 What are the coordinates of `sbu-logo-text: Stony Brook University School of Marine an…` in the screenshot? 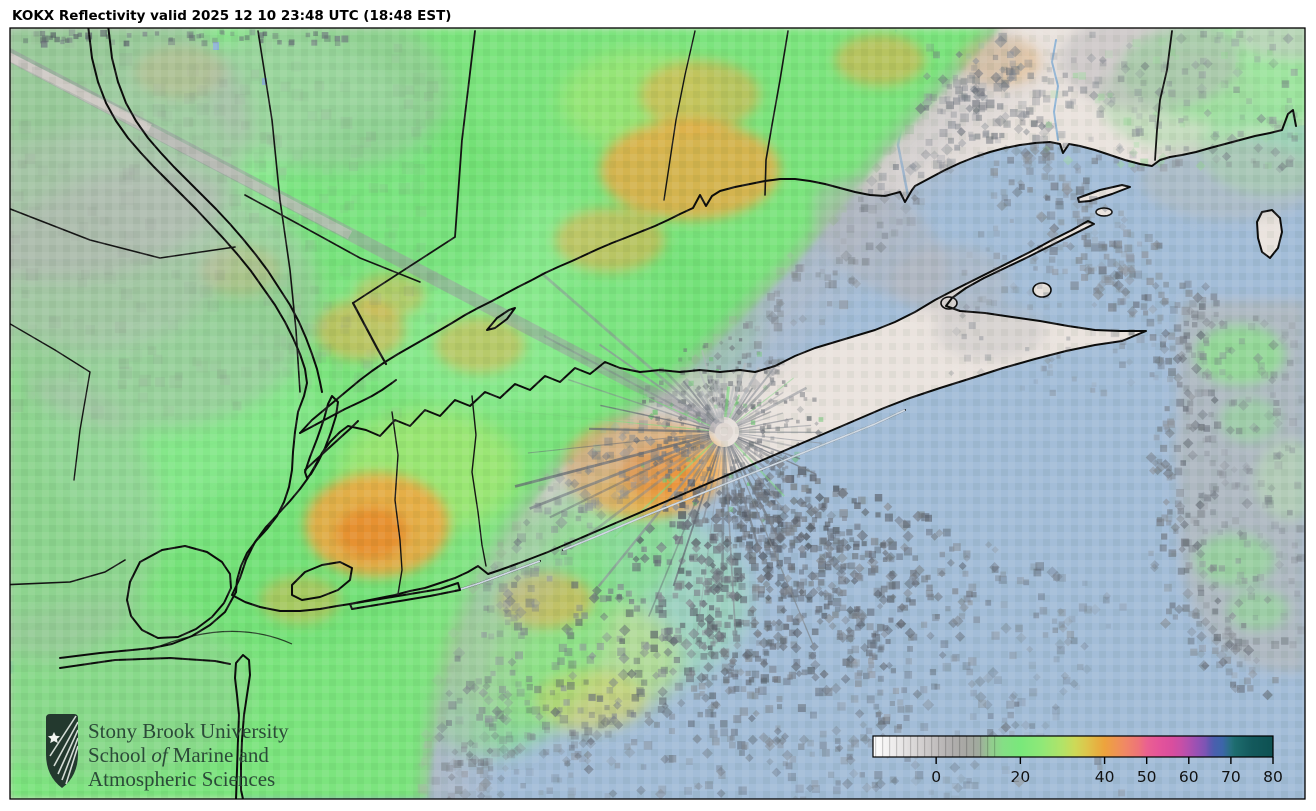 It's located at (188, 755).